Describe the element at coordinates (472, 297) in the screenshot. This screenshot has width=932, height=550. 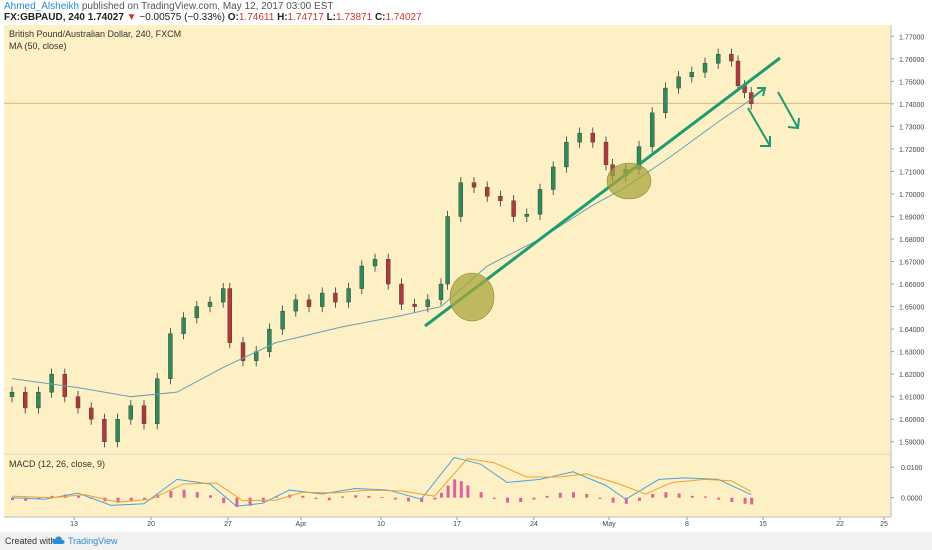
I see `support-ellipse` at that location.